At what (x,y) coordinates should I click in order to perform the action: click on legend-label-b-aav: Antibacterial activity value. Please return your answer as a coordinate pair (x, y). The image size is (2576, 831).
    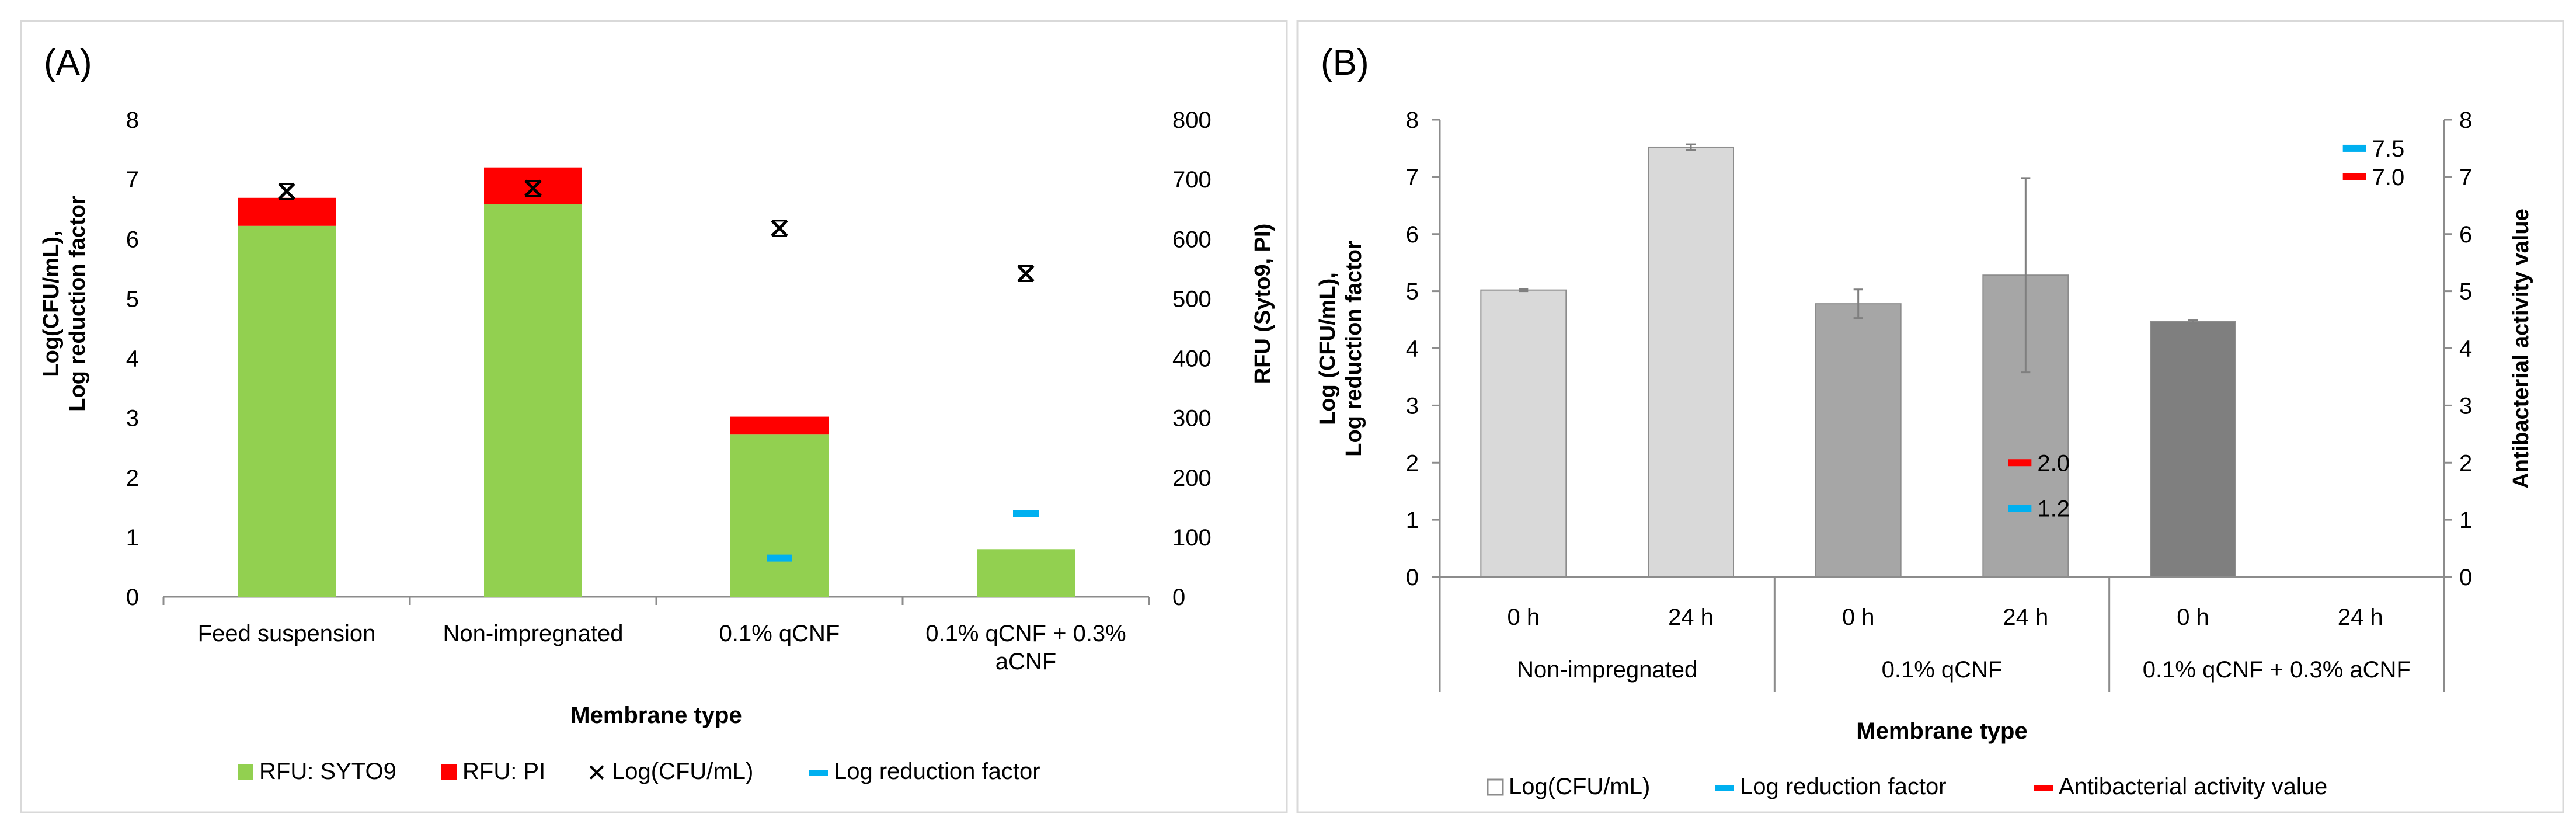
    Looking at the image, I should click on (2193, 786).